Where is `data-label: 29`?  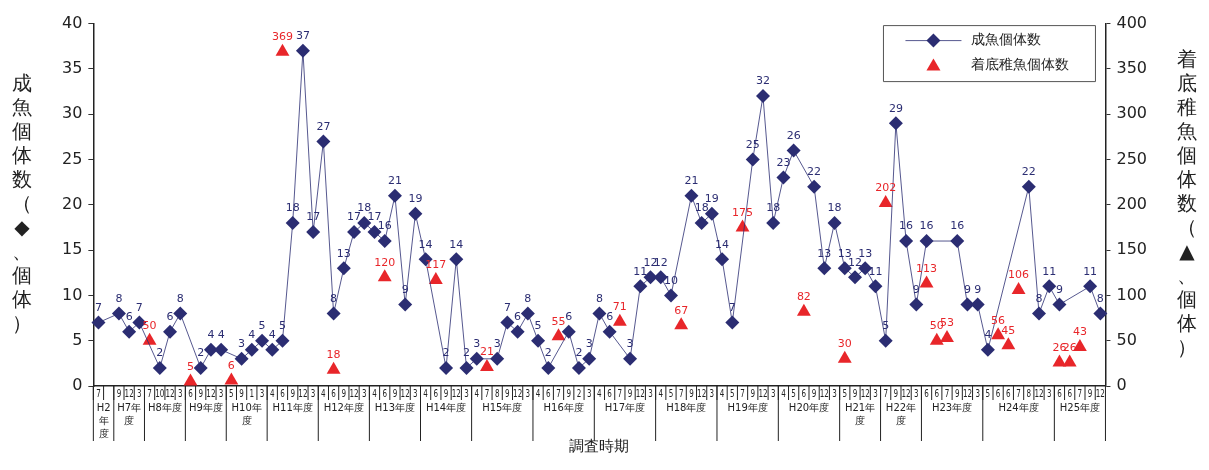
data-label: 29 is located at coordinates (895, 108).